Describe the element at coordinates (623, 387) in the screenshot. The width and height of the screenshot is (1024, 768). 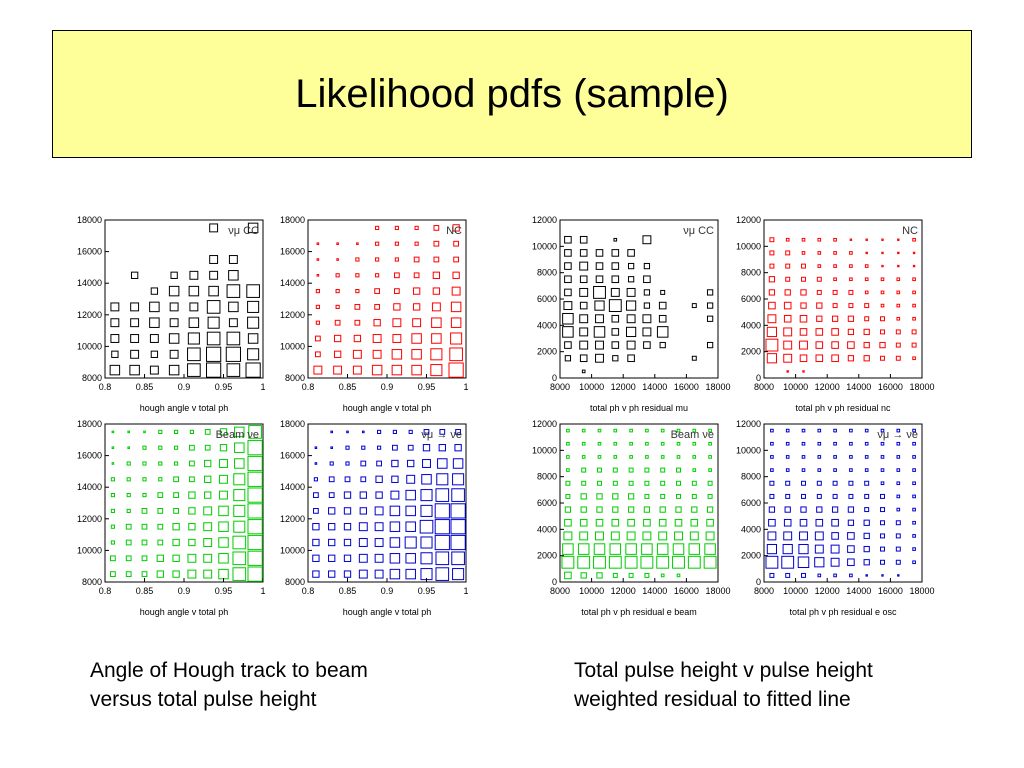
I see `x-tick-label: 12000` at that location.